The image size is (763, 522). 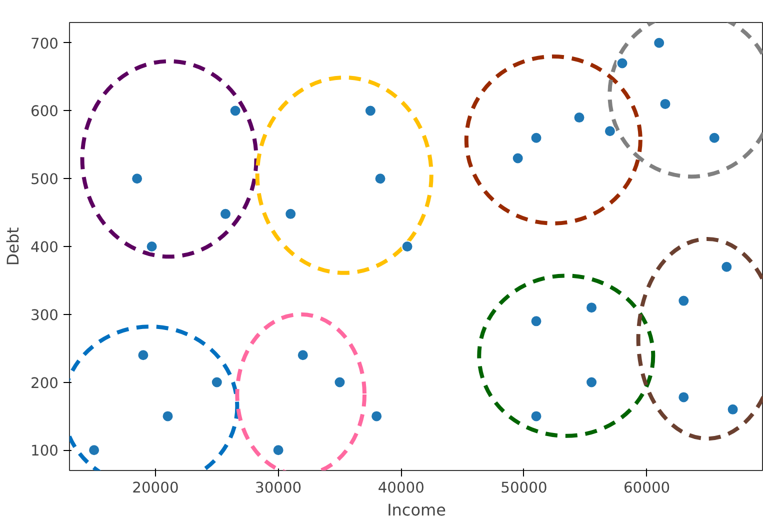 I want to click on y-tick-label: 300, so click(x=44, y=315).